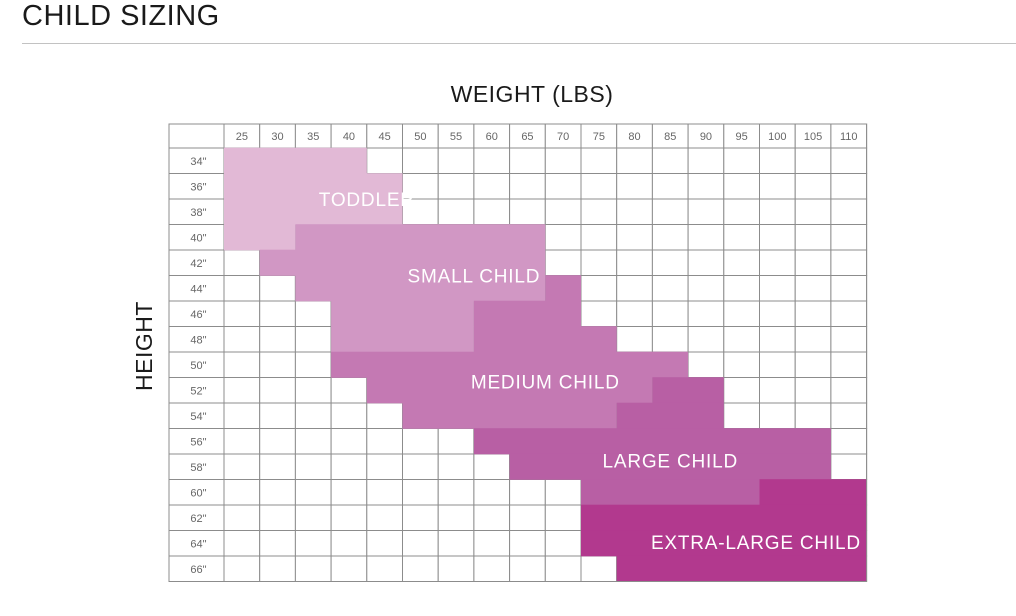 This screenshot has width=1016, height=616. What do you see at coordinates (756, 543) in the screenshot?
I see `extra-large-child-label: EXTRA-LARGE CHILD` at bounding box center [756, 543].